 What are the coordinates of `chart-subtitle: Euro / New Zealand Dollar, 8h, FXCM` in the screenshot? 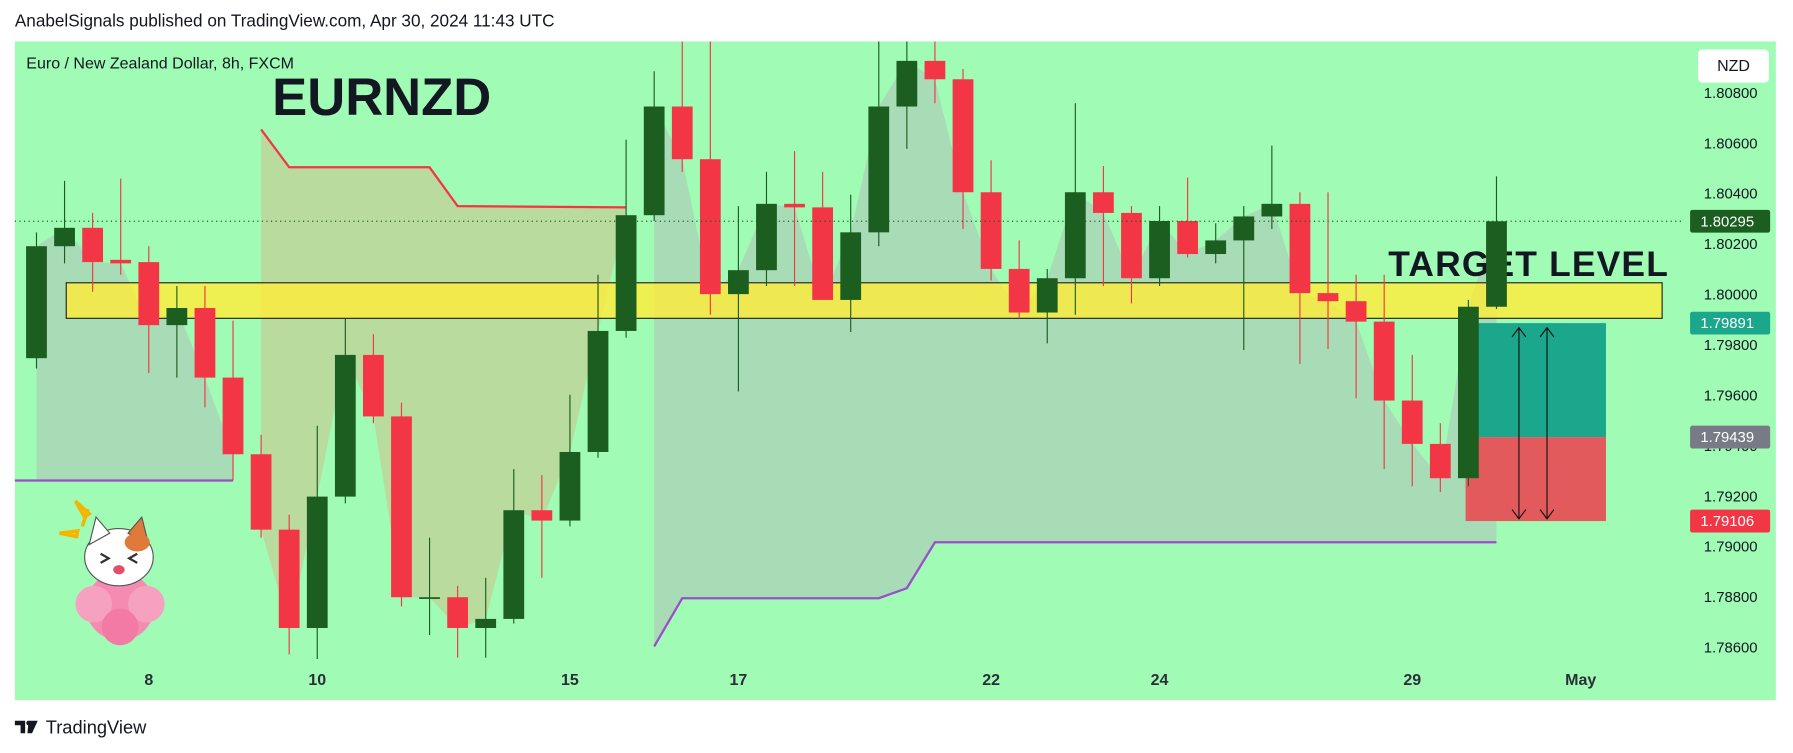 It's located at (160, 64).